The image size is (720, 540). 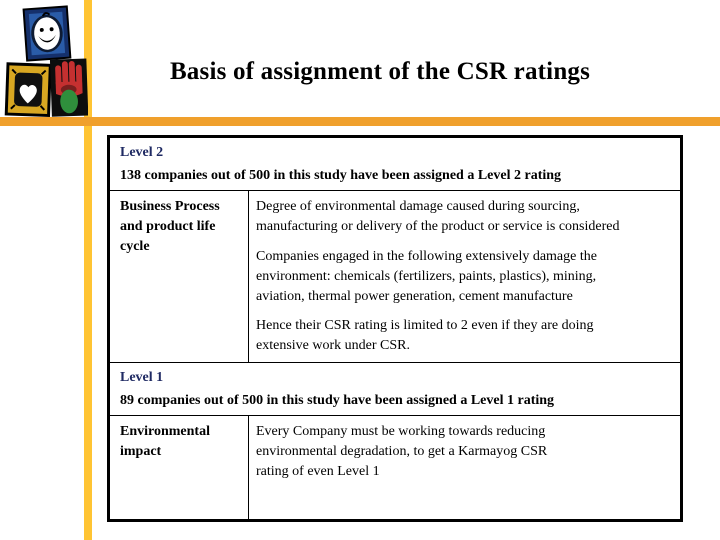 I want to click on hand-block-icon, so click(x=69, y=87).